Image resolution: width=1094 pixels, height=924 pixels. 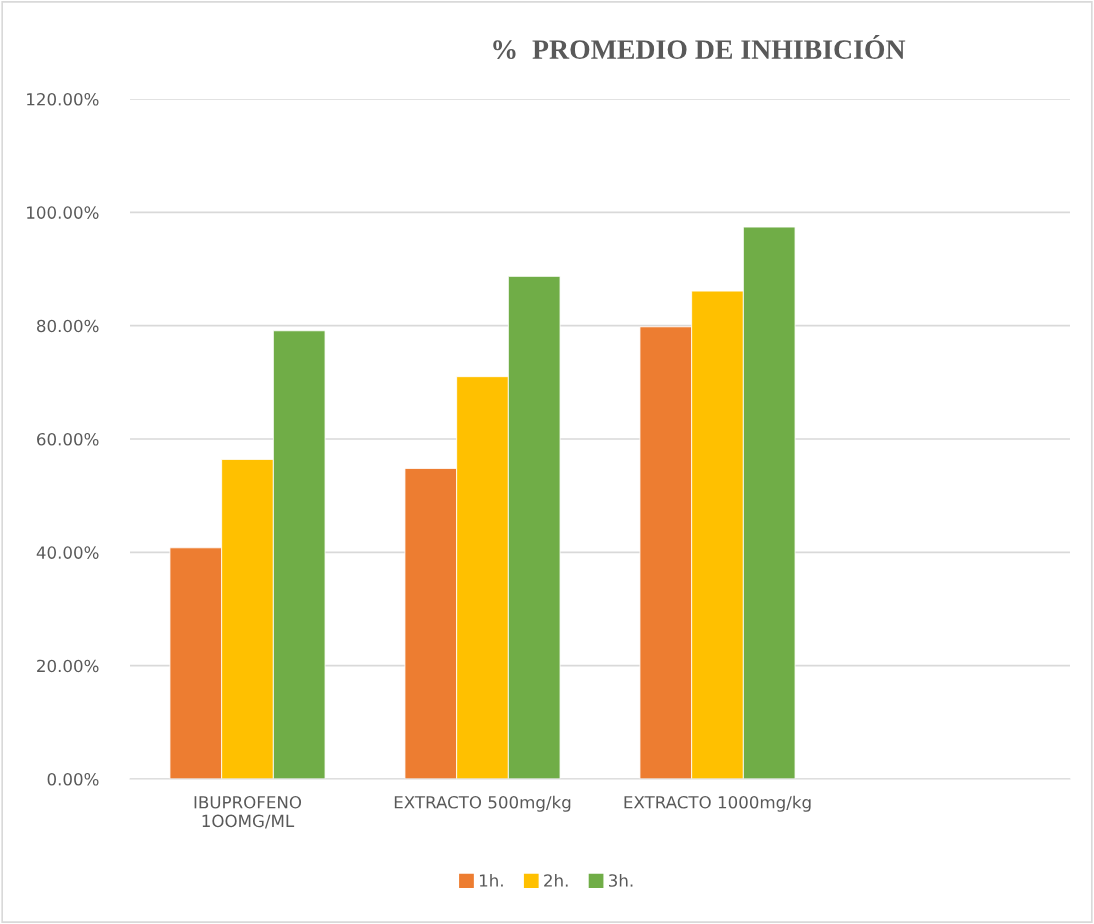 What do you see at coordinates (717, 803) in the screenshot?
I see `x-tick-label: EXTRACTO 1000mg/kg` at bounding box center [717, 803].